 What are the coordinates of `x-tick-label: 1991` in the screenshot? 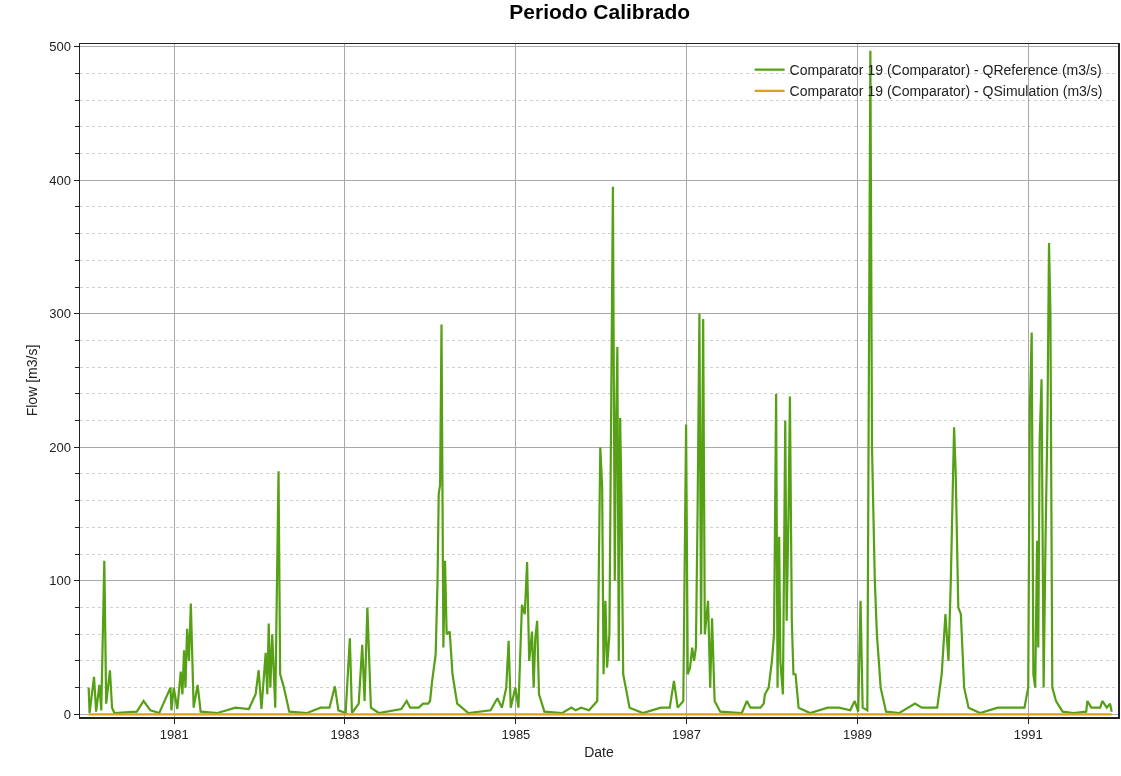 It's located at (1028, 735).